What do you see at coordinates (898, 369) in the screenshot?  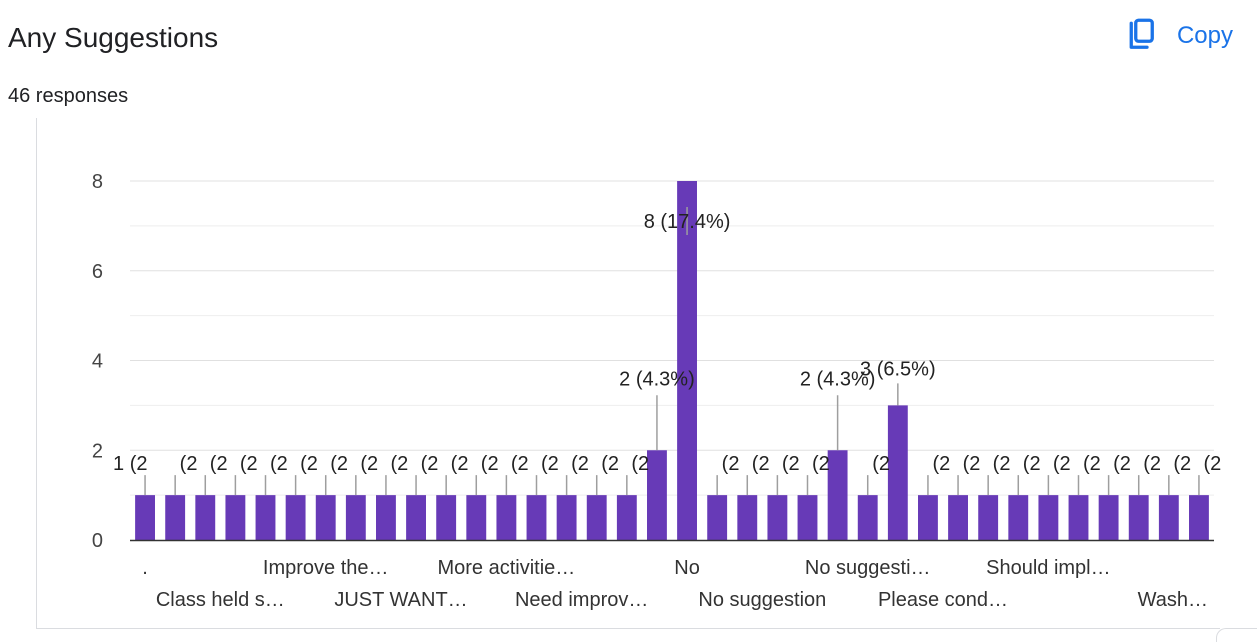 I see `bar-value-label: 3 (6.5%)` at bounding box center [898, 369].